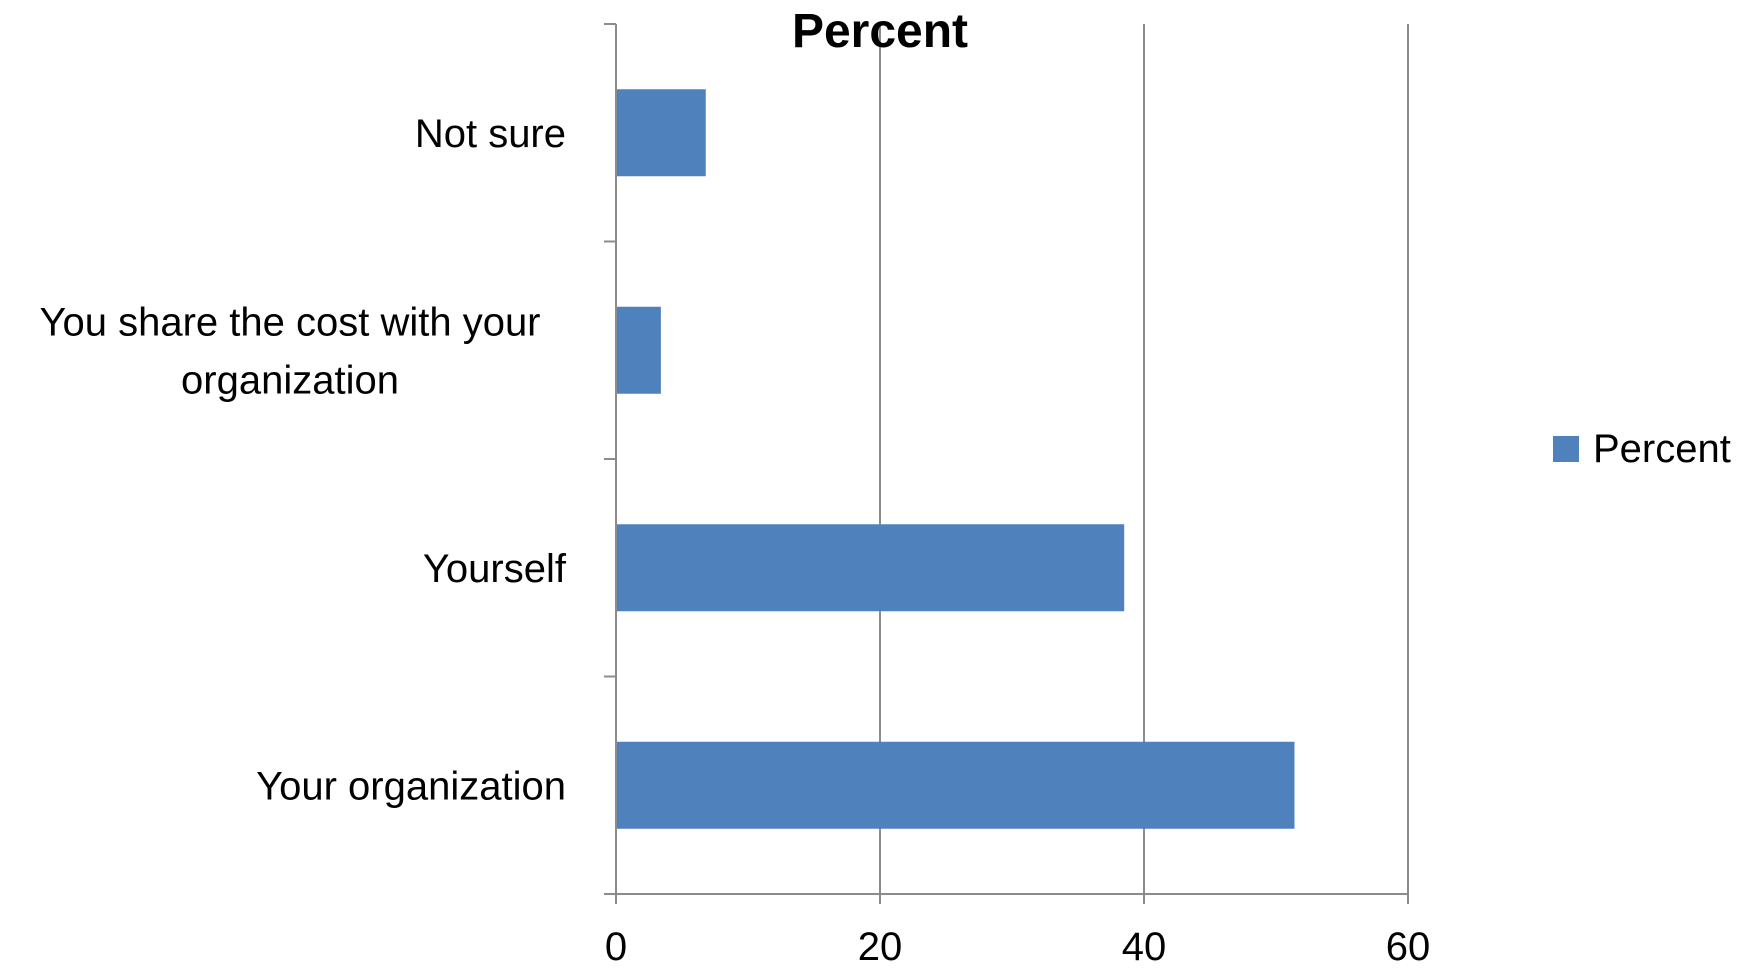 This screenshot has width=1758, height=976. I want to click on category-label: Not sure, so click(490, 134).